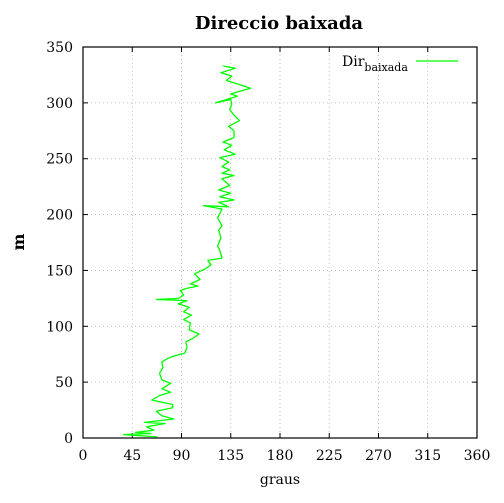 The width and height of the screenshot is (504, 503). What do you see at coordinates (59, 160) in the screenshot?
I see `y-tick-label: 250` at bounding box center [59, 160].